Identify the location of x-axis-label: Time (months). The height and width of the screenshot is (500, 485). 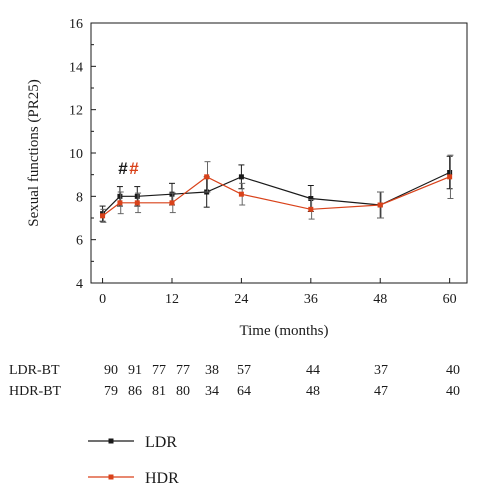
(283, 331).